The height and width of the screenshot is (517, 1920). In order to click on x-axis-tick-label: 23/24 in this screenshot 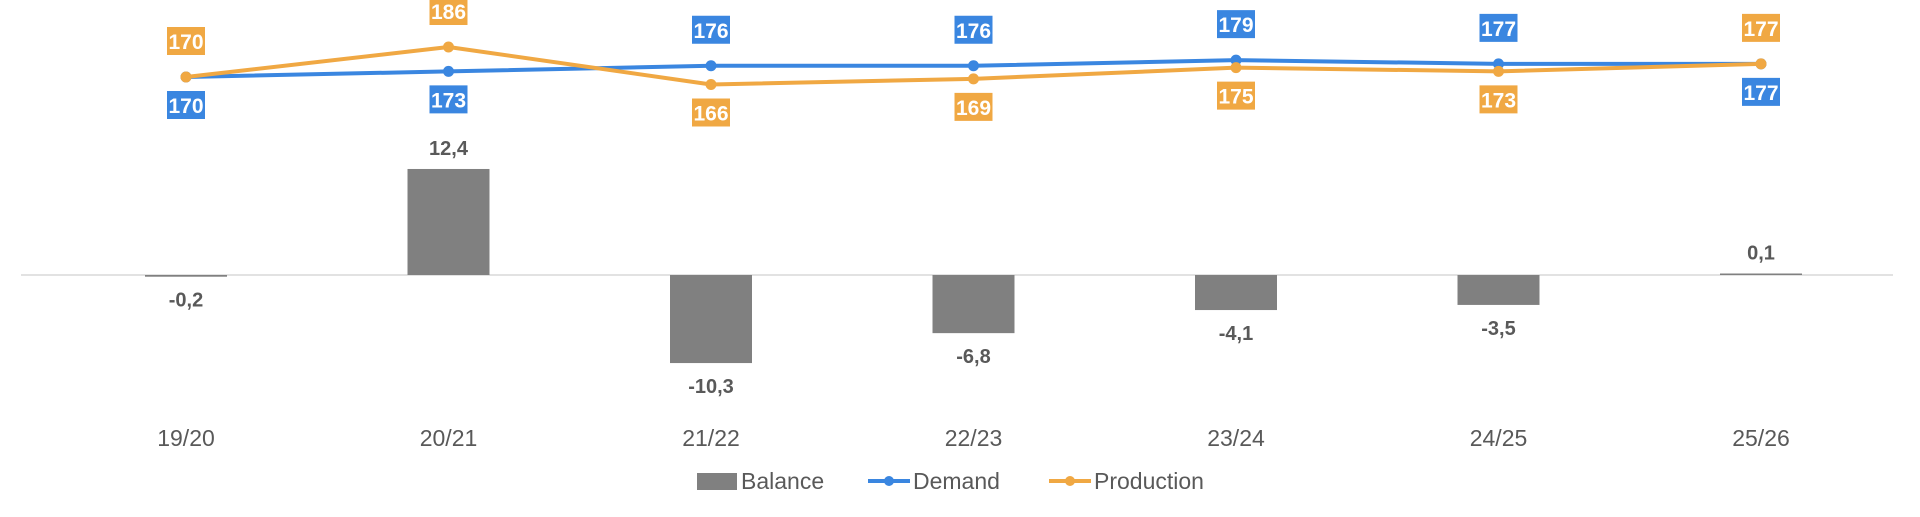, I will do `click(1236, 438)`.